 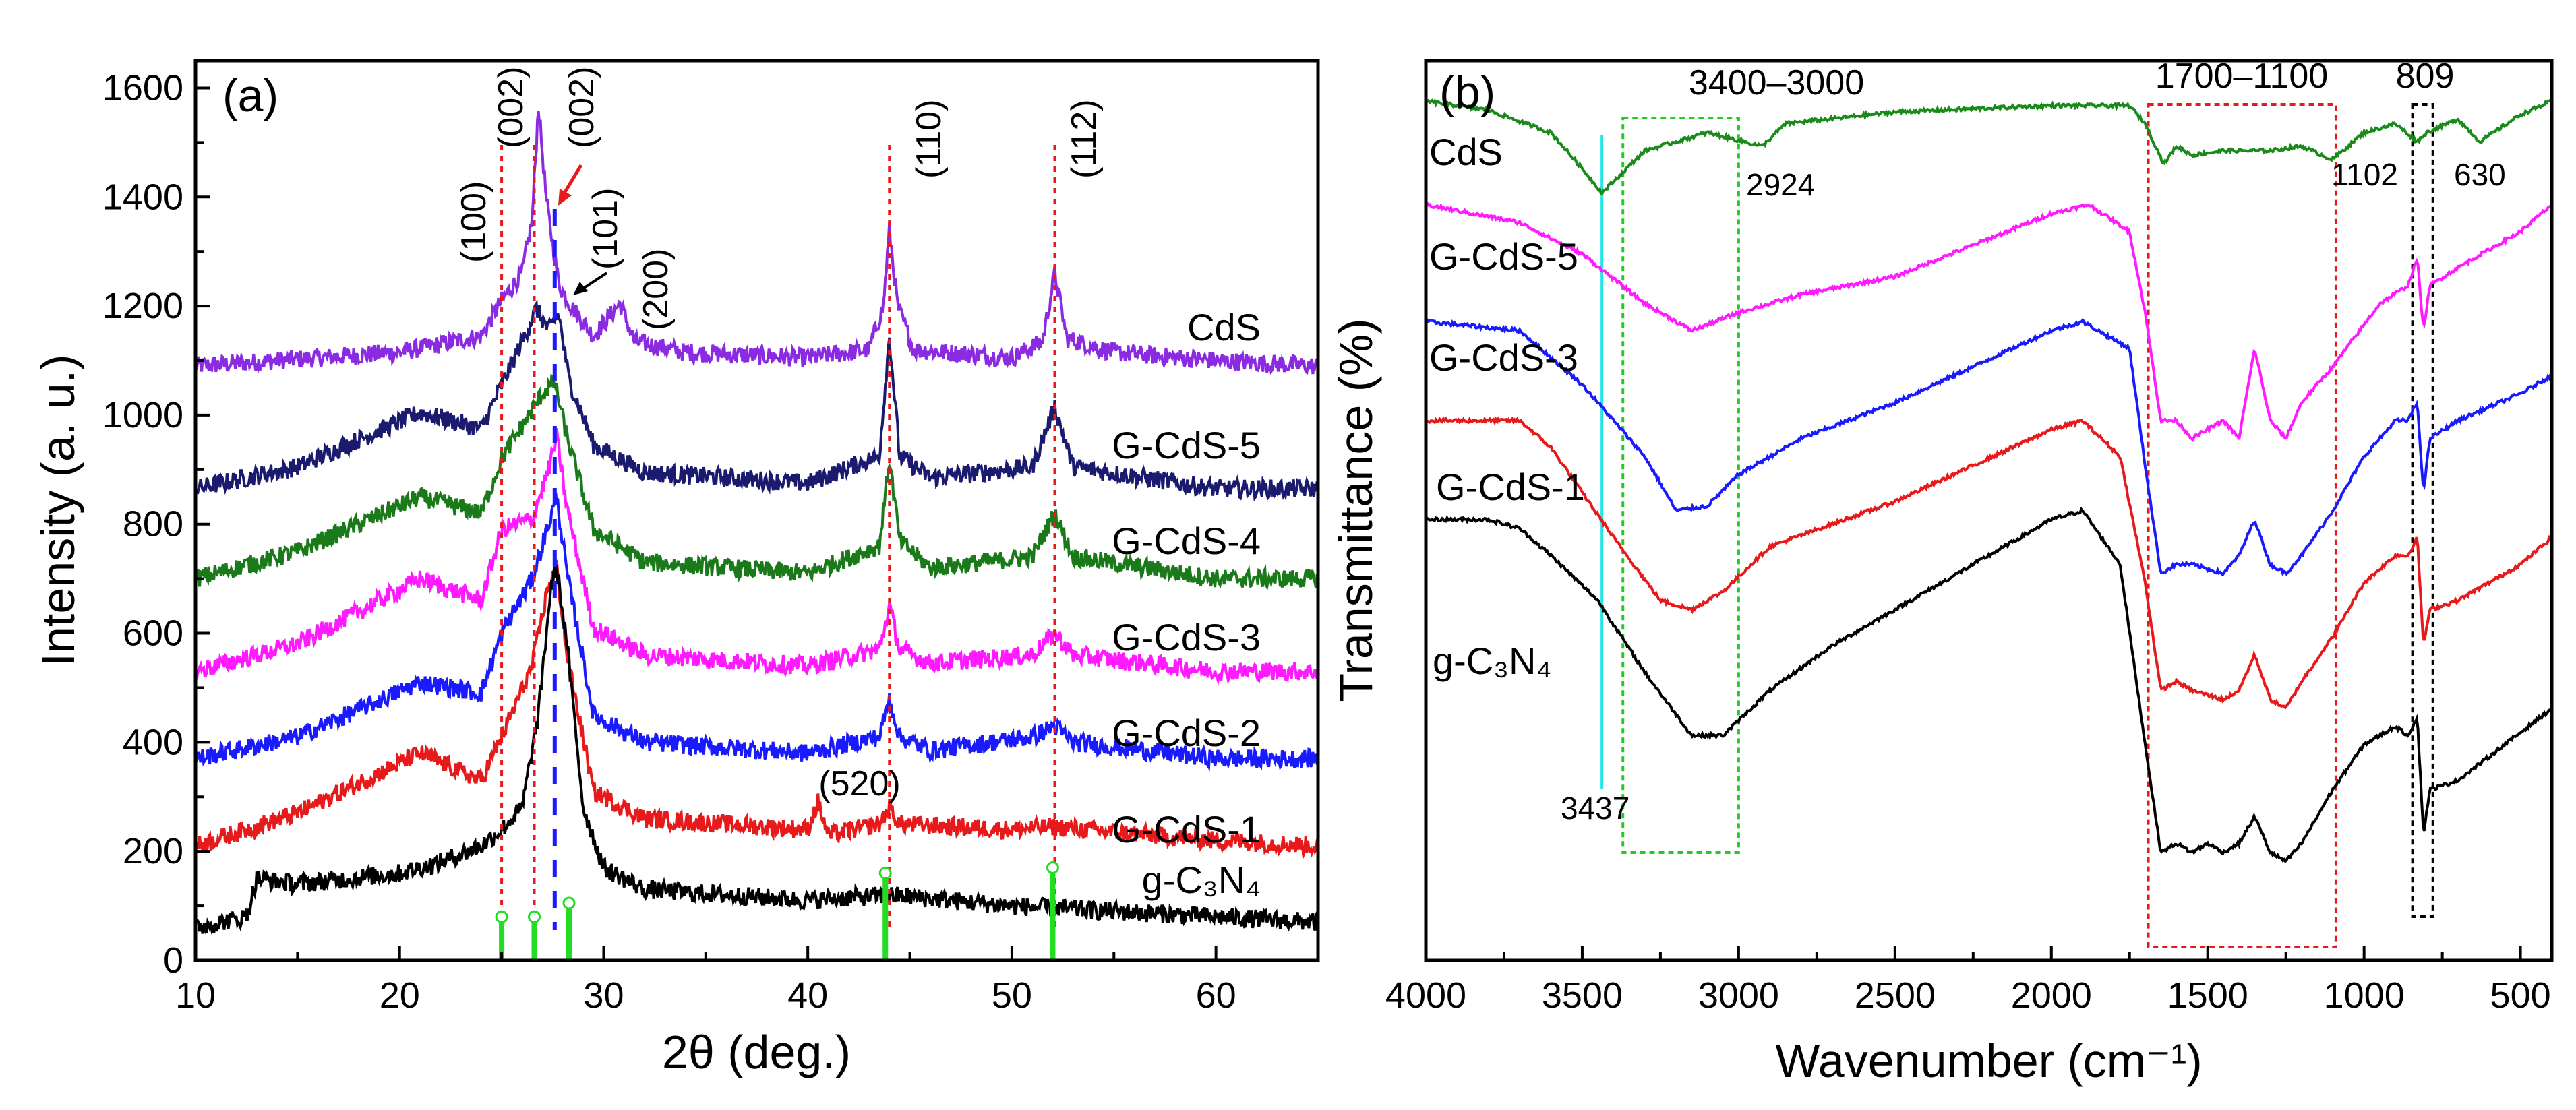 I want to click on xrd-x-tick-label: 40, so click(x=807, y=995).